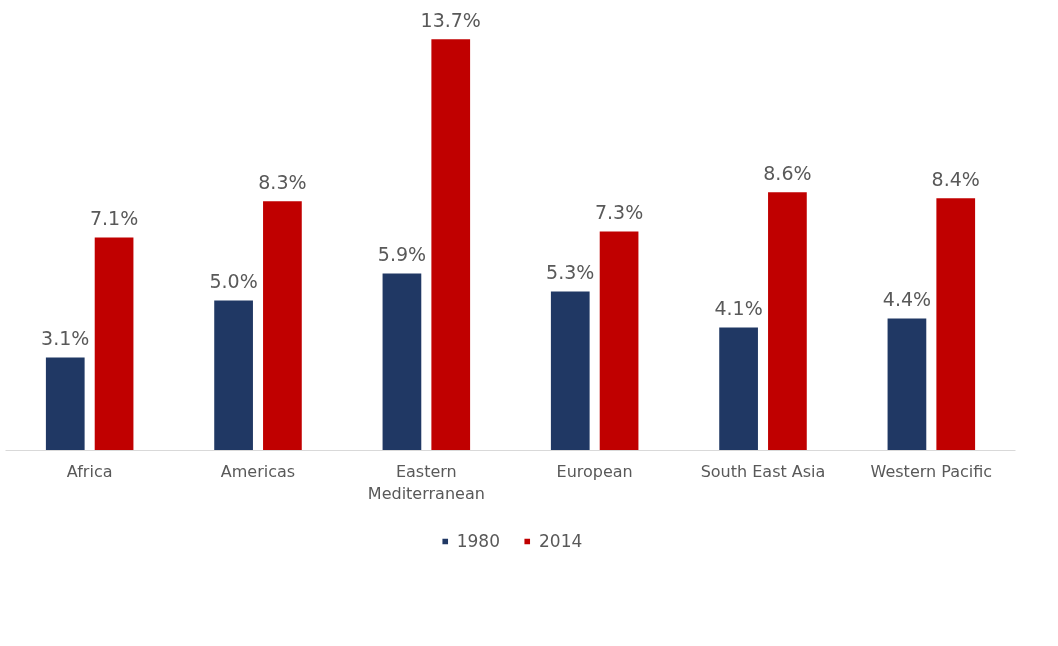  I want to click on data-label: 4.1%, so click(738, 308).